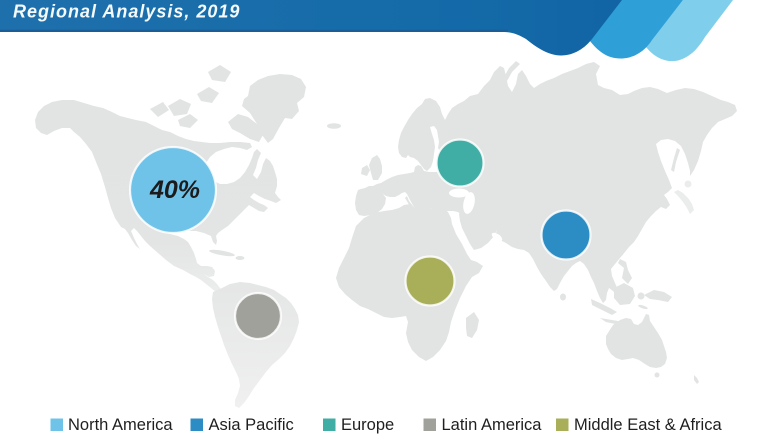  Describe the element at coordinates (251, 425) in the screenshot. I see `svg-text: Asia Pacific` at that location.